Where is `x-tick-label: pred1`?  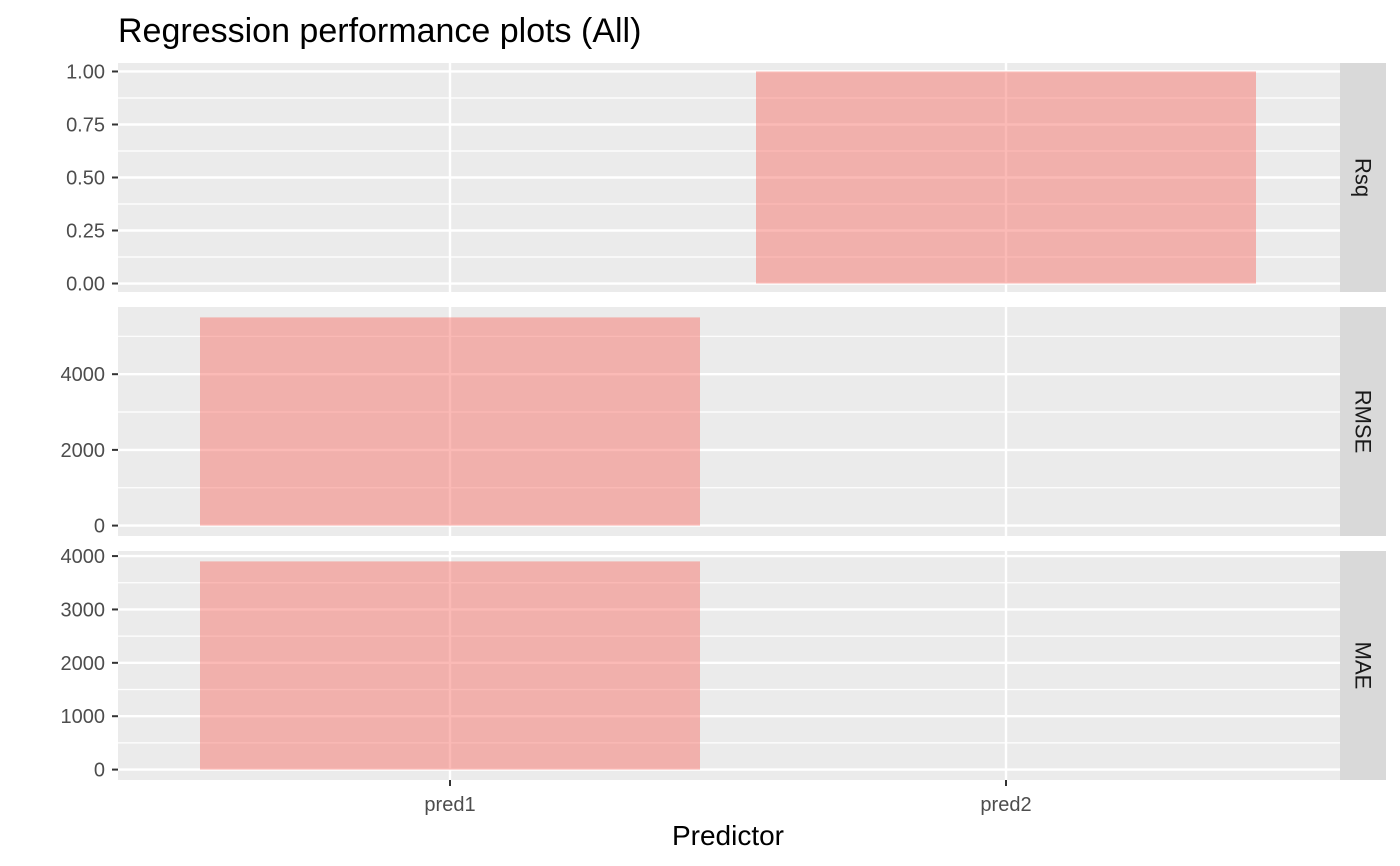
x-tick-label: pred1 is located at coordinates (449, 805).